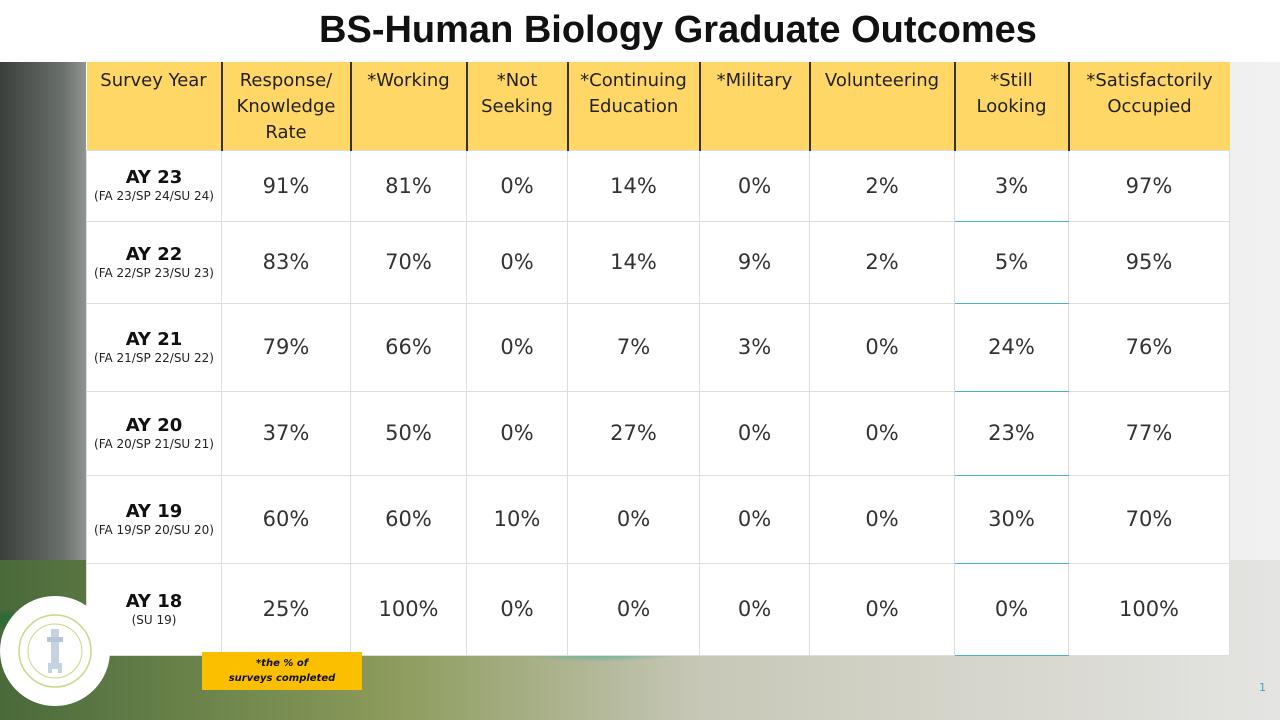  What do you see at coordinates (154, 106) in the screenshot?
I see `column-header: Survey Year` at bounding box center [154, 106].